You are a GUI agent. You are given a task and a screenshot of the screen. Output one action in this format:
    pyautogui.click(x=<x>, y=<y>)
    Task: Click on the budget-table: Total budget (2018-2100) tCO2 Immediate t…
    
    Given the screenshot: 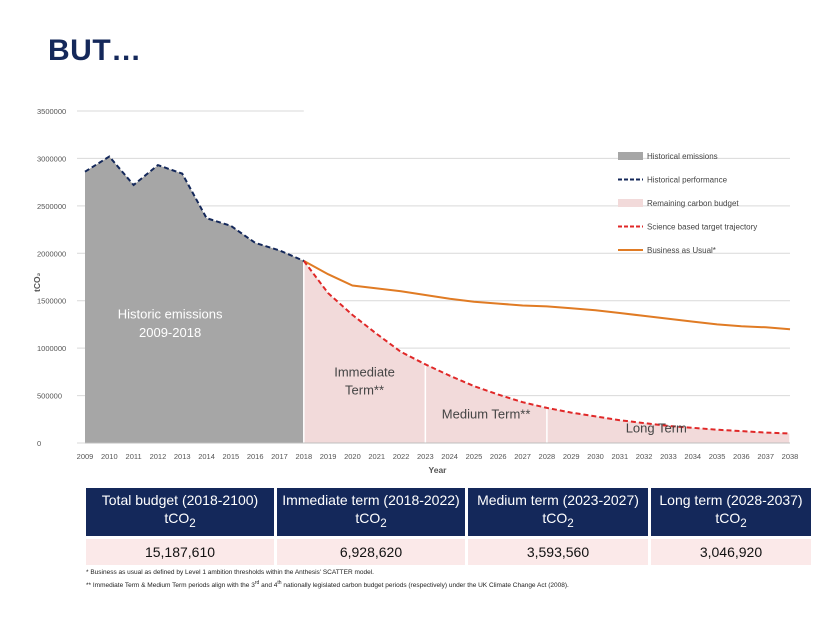 What is the action you would take?
    pyautogui.click(x=448, y=526)
    